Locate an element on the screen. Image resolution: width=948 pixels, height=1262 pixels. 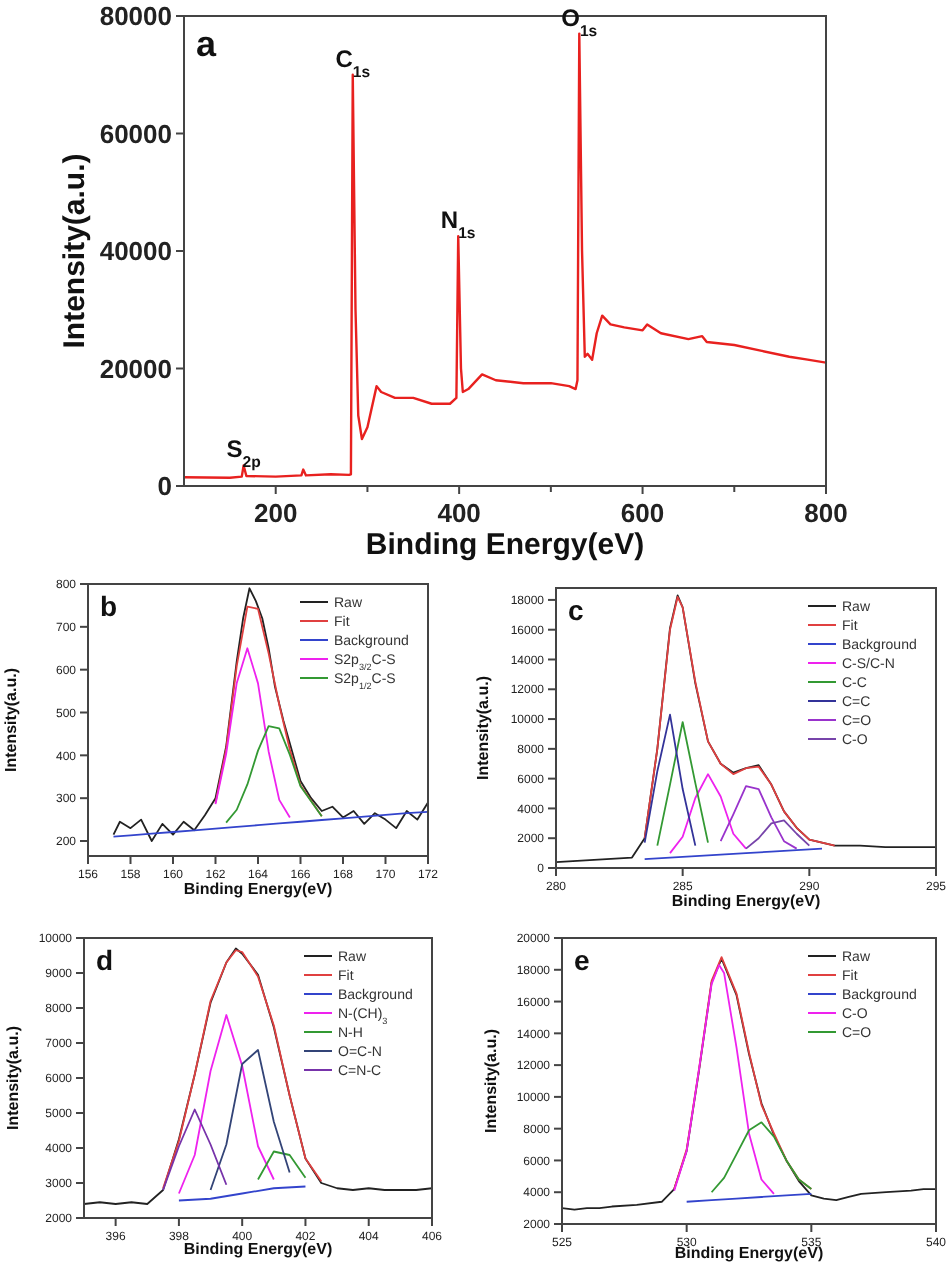
y-tick-label: 20000 is located at coordinates (135, 368).